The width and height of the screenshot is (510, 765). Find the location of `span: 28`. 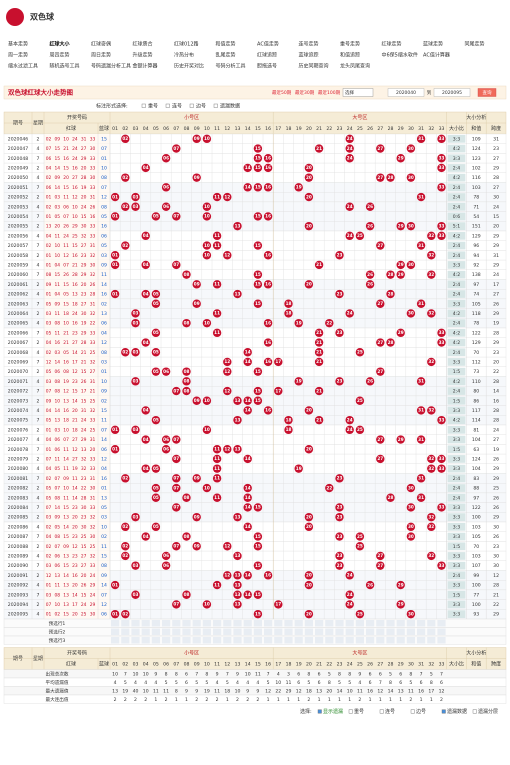

span: 28 is located at coordinates (496, 421).